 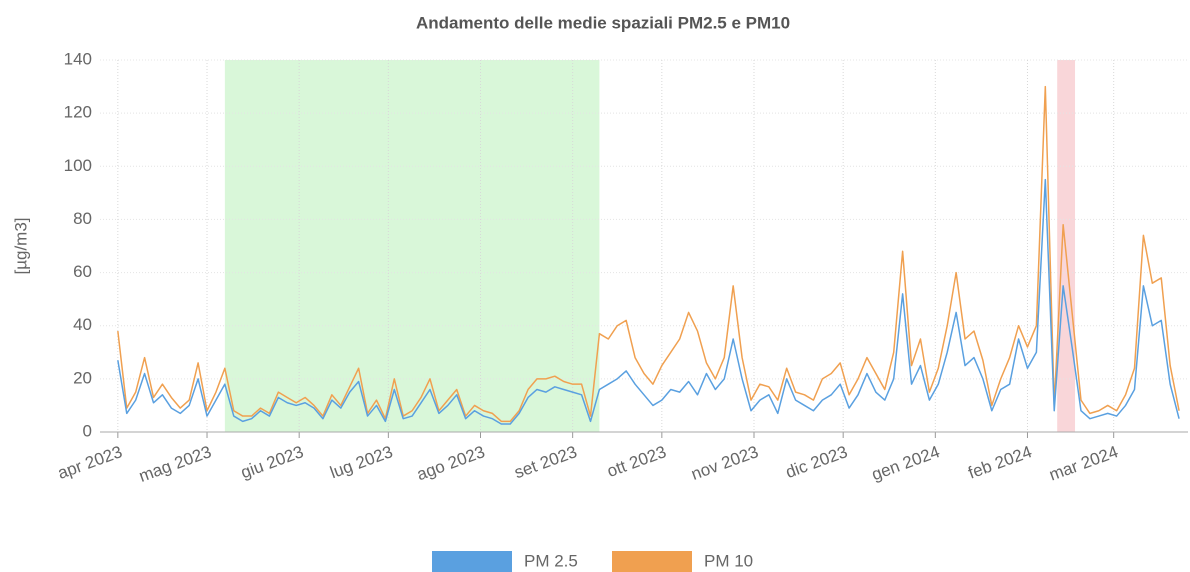 I want to click on y-tick-label: 20, so click(x=82, y=377).